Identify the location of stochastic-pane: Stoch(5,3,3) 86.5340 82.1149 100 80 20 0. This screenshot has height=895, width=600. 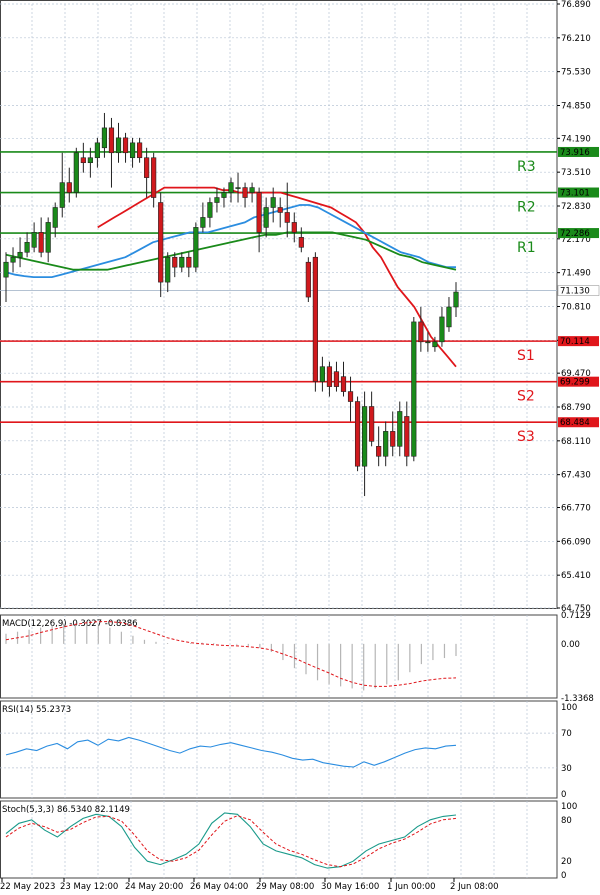
(289, 841).